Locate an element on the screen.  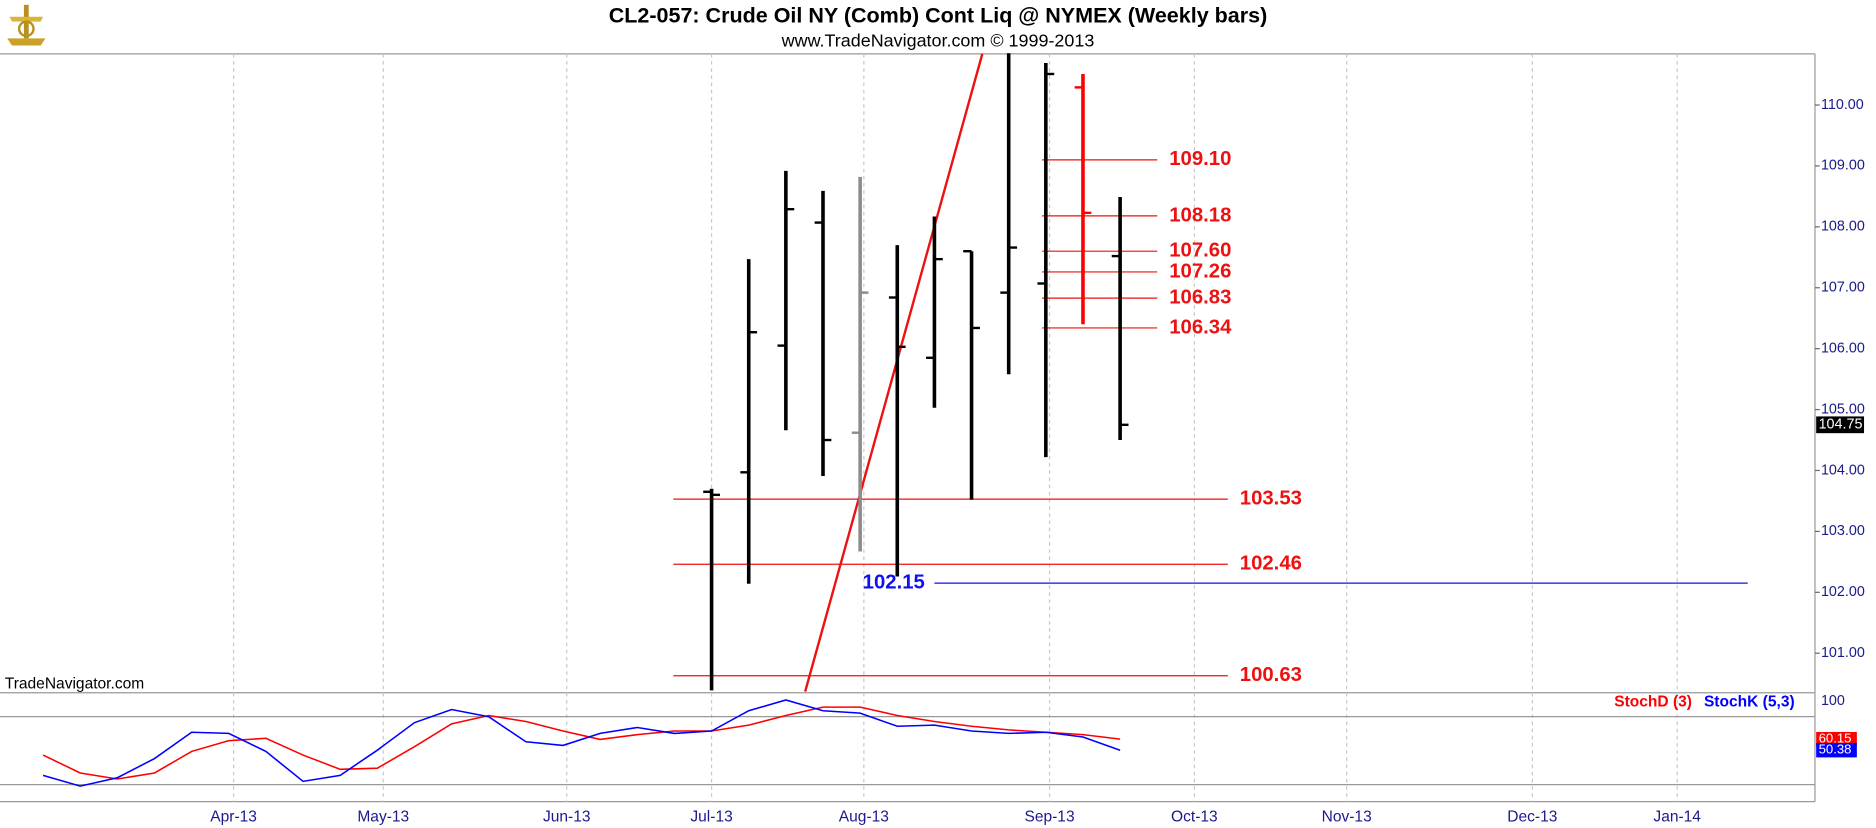
last-price-label: 104.75 is located at coordinates (1841, 425).